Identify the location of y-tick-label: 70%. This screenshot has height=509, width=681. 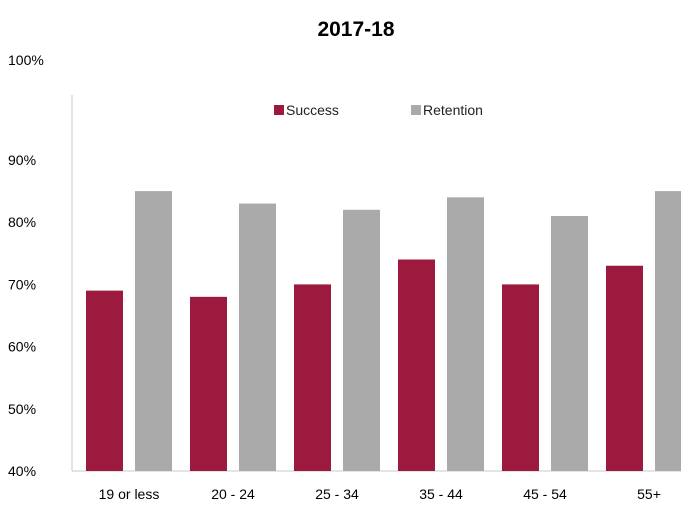
(22, 284).